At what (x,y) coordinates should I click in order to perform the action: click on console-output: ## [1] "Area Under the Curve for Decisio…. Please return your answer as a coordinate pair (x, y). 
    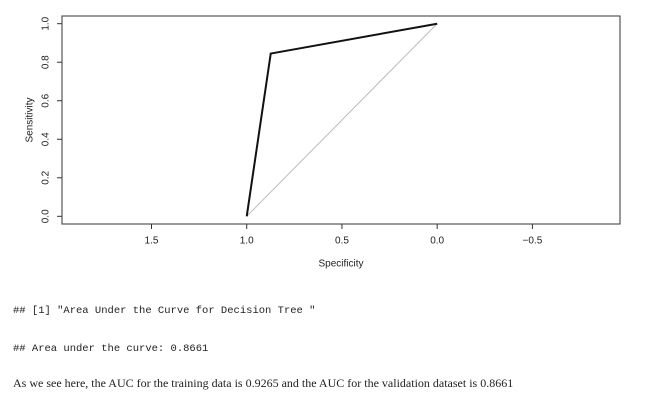
    Looking at the image, I should click on (164, 311).